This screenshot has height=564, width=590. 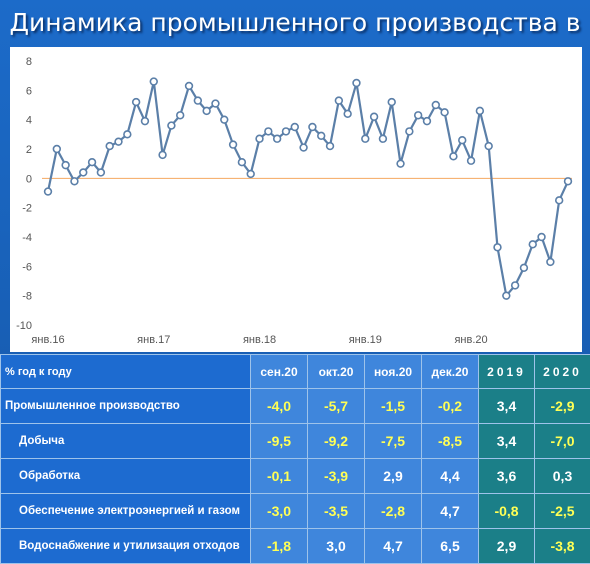 What do you see at coordinates (24, 326) in the screenshot?
I see `y-tick-label: -10` at bounding box center [24, 326].